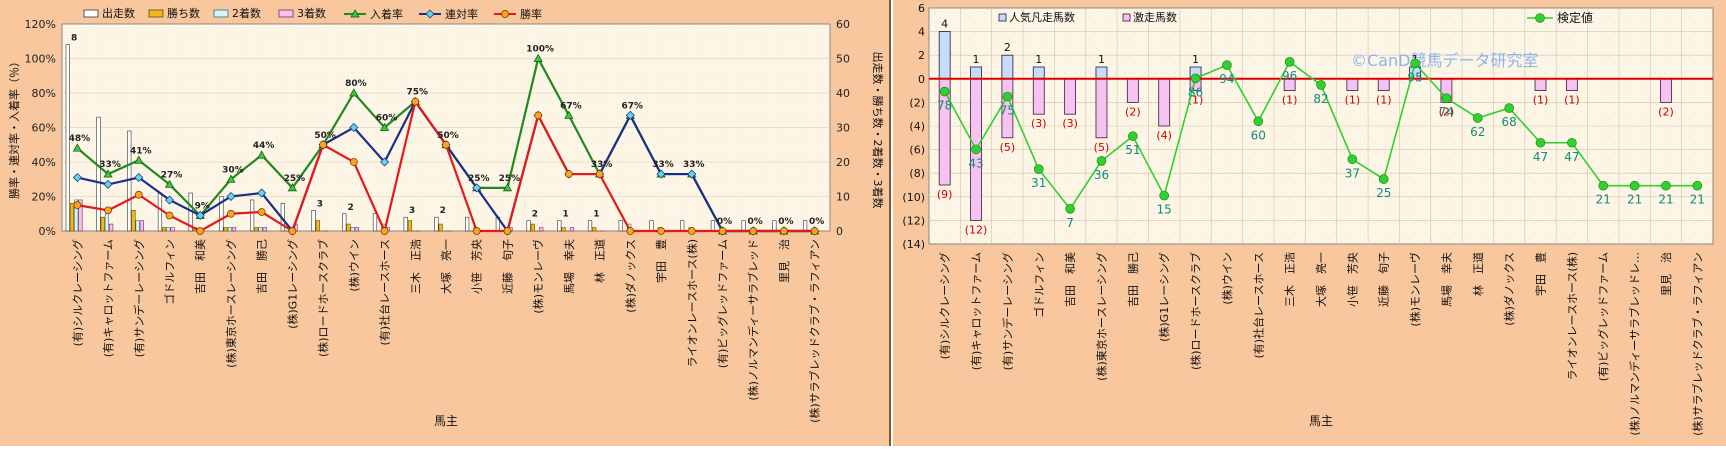 This screenshot has width=1726, height=450. Describe the element at coordinates (1195, 92) in the screenshot. I see `test-value-label: 86` at that location.